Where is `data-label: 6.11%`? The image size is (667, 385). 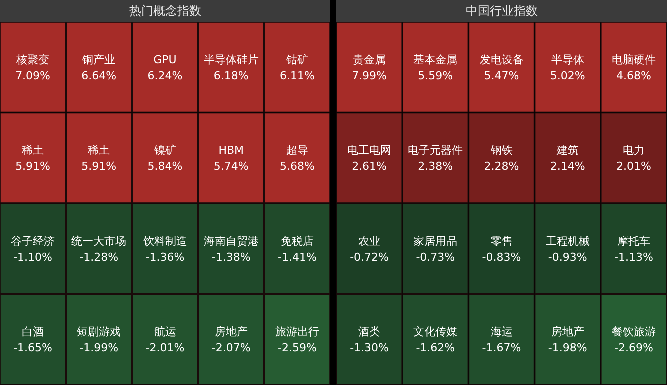 data-label: 6.11% is located at coordinates (297, 75).